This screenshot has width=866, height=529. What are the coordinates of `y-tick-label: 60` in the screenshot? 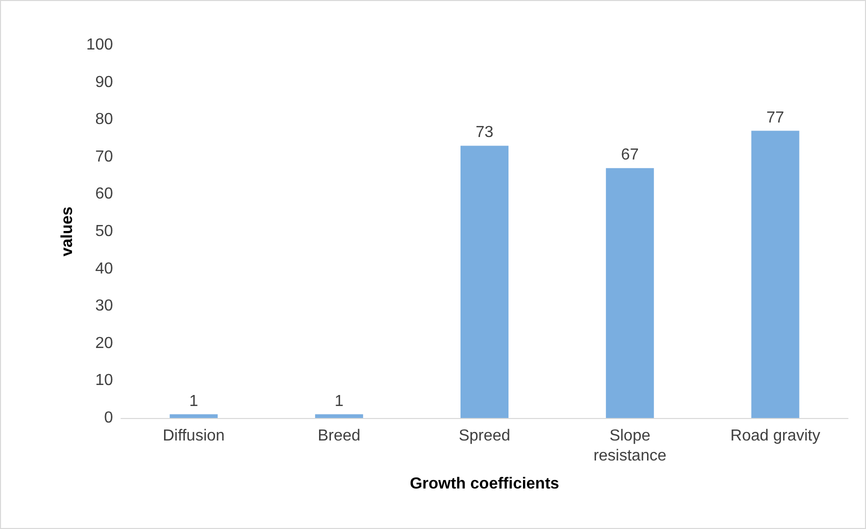 It's located at (104, 194).